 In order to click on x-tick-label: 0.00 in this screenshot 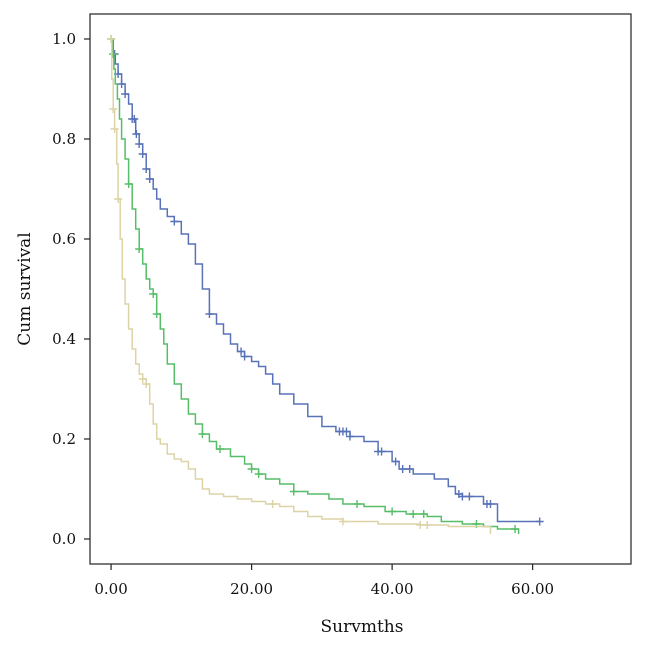, I will do `click(110, 589)`.